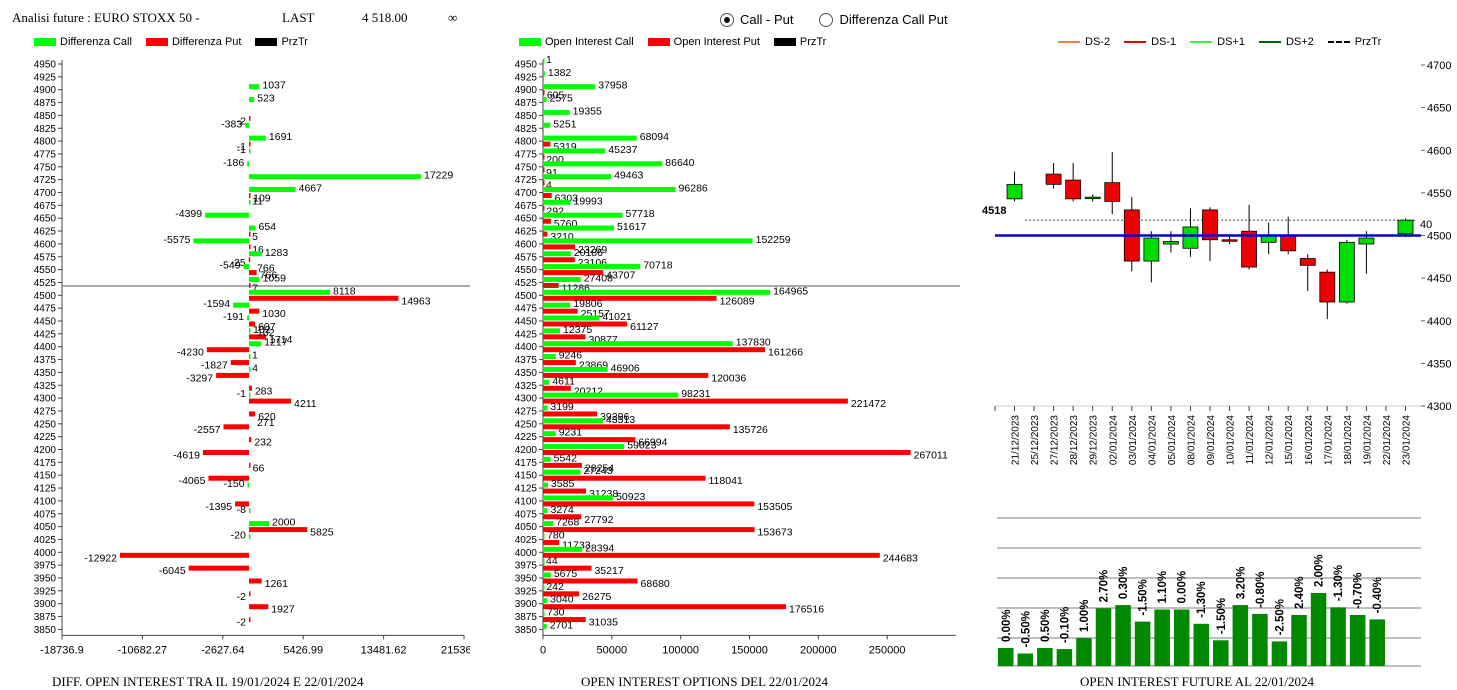 The width and height of the screenshot is (1457, 690). What do you see at coordinates (214, 366) in the screenshot?
I see `data-label-put: -1827` at bounding box center [214, 366].